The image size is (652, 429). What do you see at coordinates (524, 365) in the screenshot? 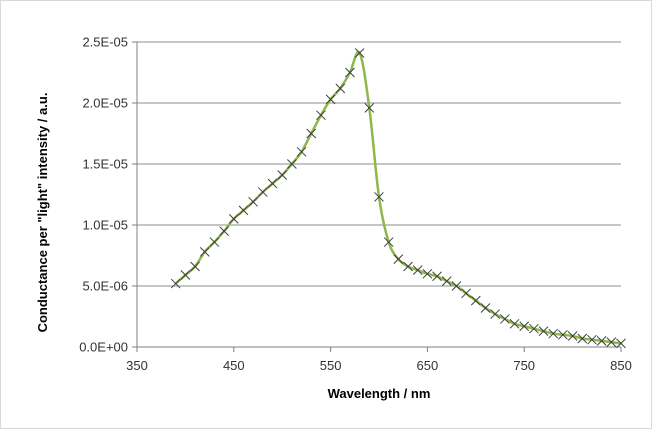
I see `x-tick-label-4: 750` at bounding box center [524, 365].